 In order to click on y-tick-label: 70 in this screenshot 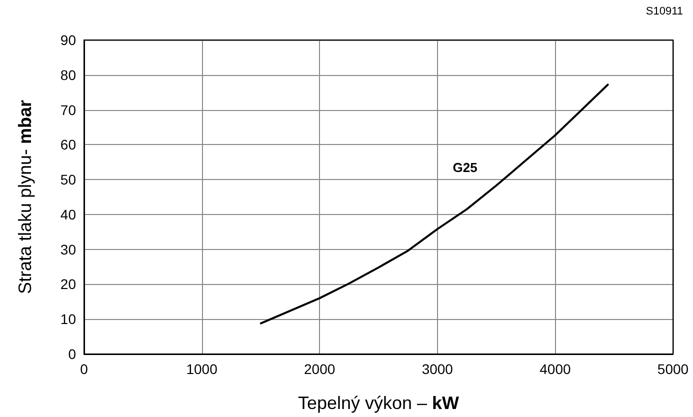, I will do `click(68, 110)`.